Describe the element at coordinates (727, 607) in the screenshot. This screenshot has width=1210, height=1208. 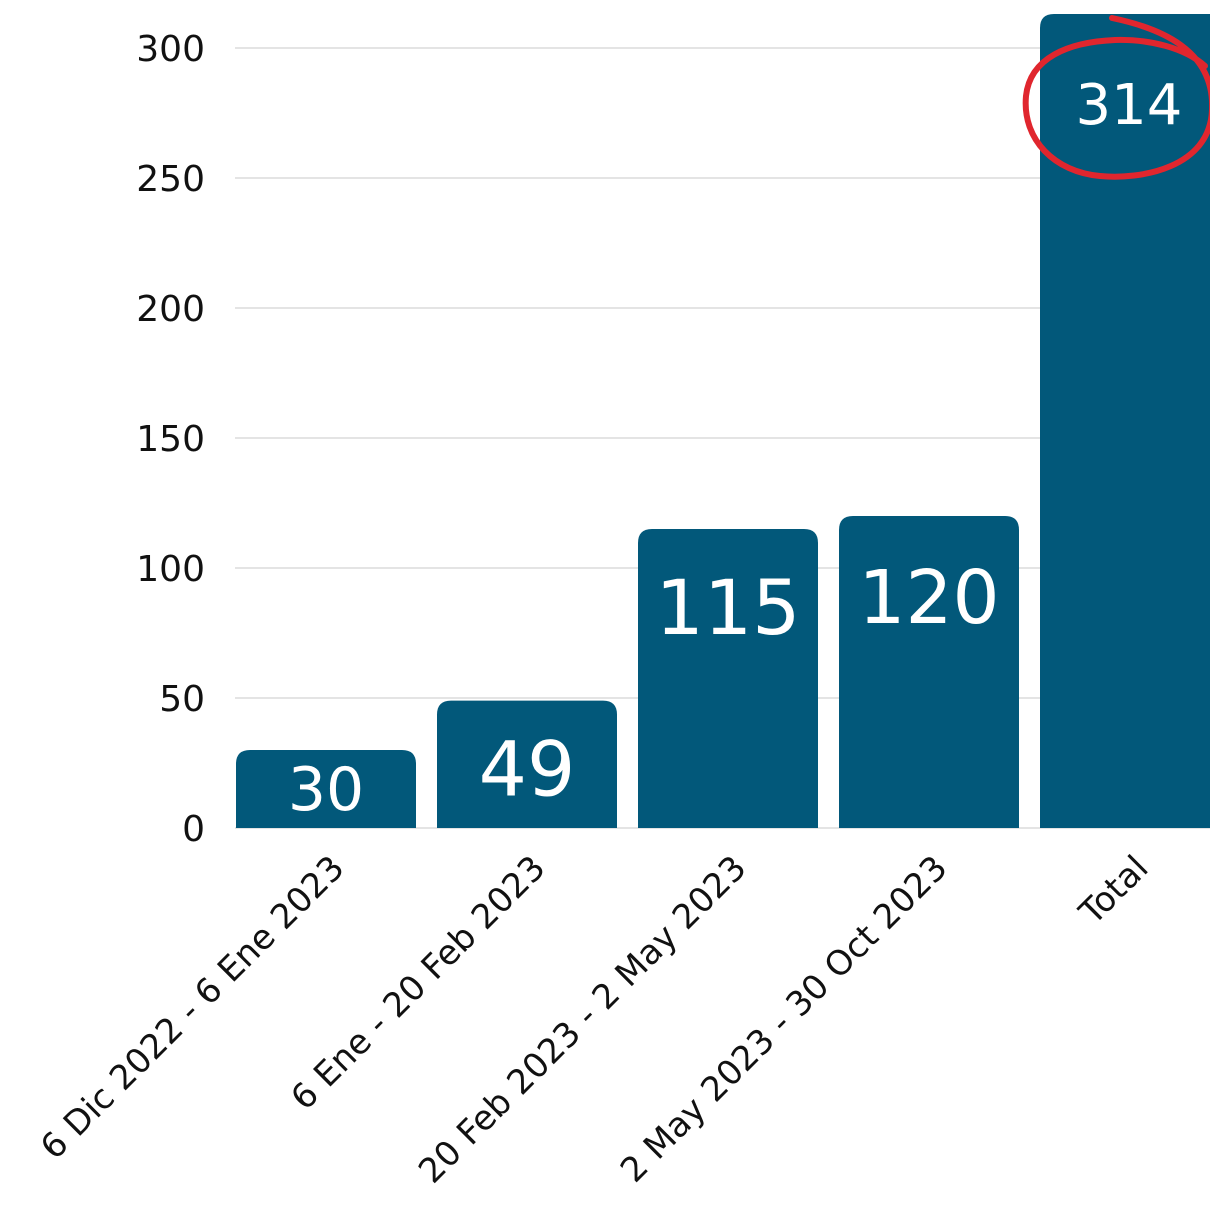
I see `bar-data-label-3: 115` at that location.